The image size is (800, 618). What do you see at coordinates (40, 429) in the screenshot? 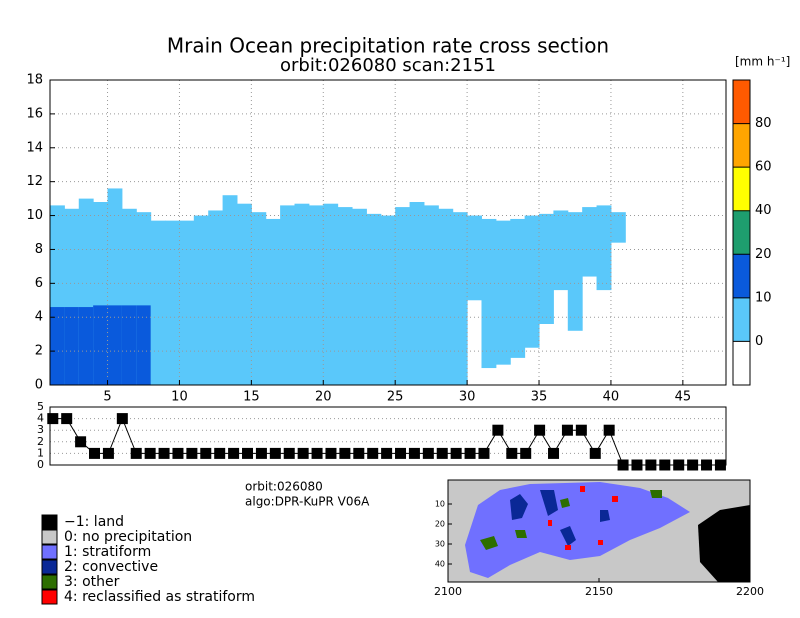
I see `y-tick-label: 3` at bounding box center [40, 429].